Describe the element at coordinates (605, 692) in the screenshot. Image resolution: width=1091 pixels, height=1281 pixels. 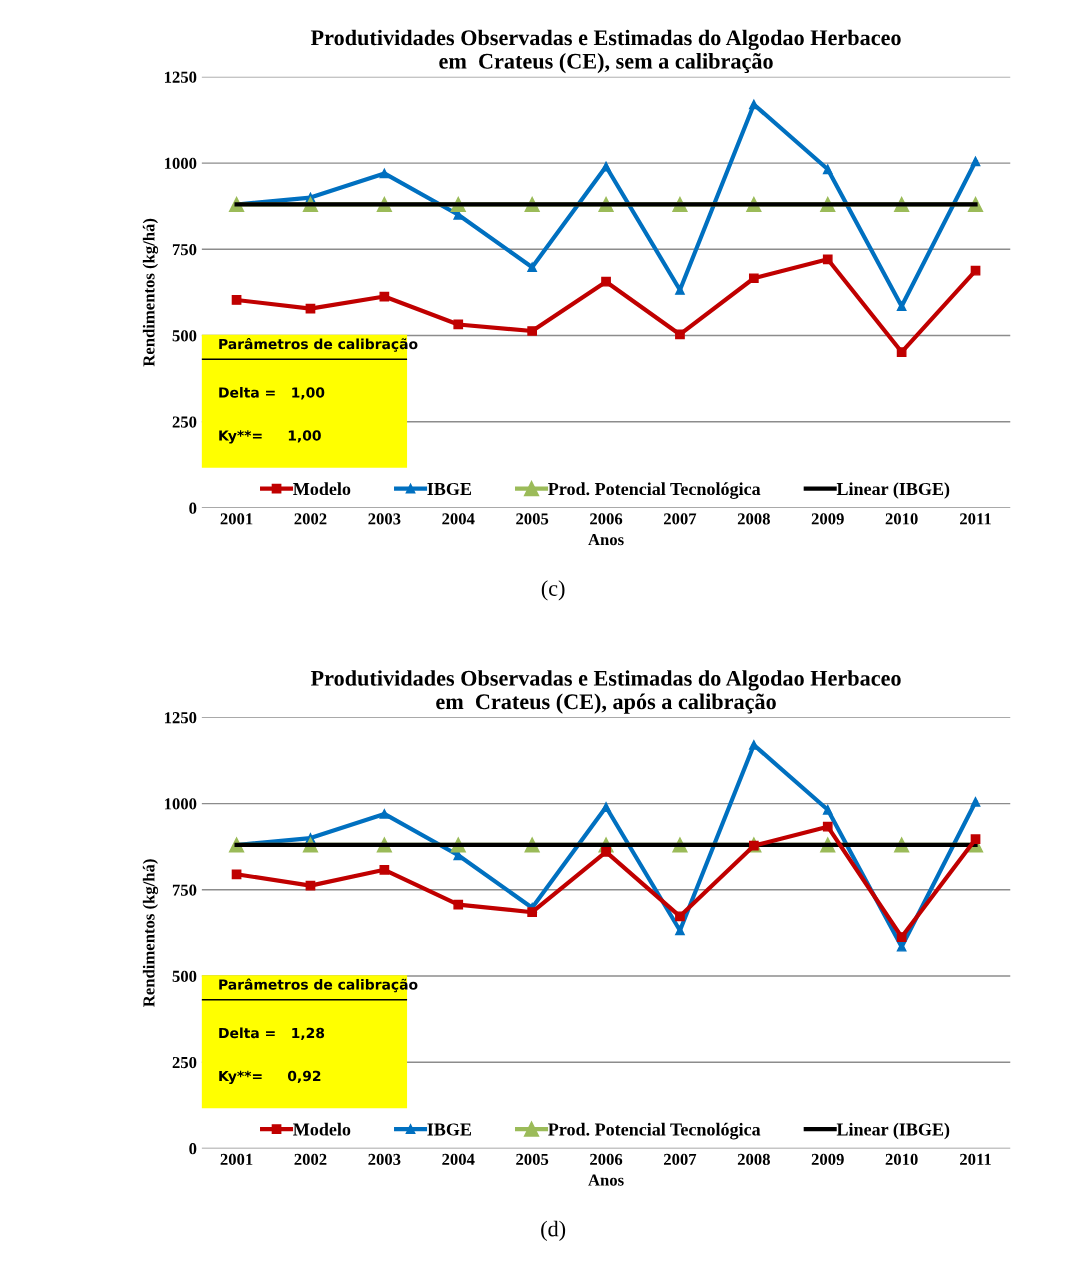
I see `chart-title: Produtividades Observadas e Estimadas do Algodao Herbaceo em Crateus (CE), após a calibração` at that location.